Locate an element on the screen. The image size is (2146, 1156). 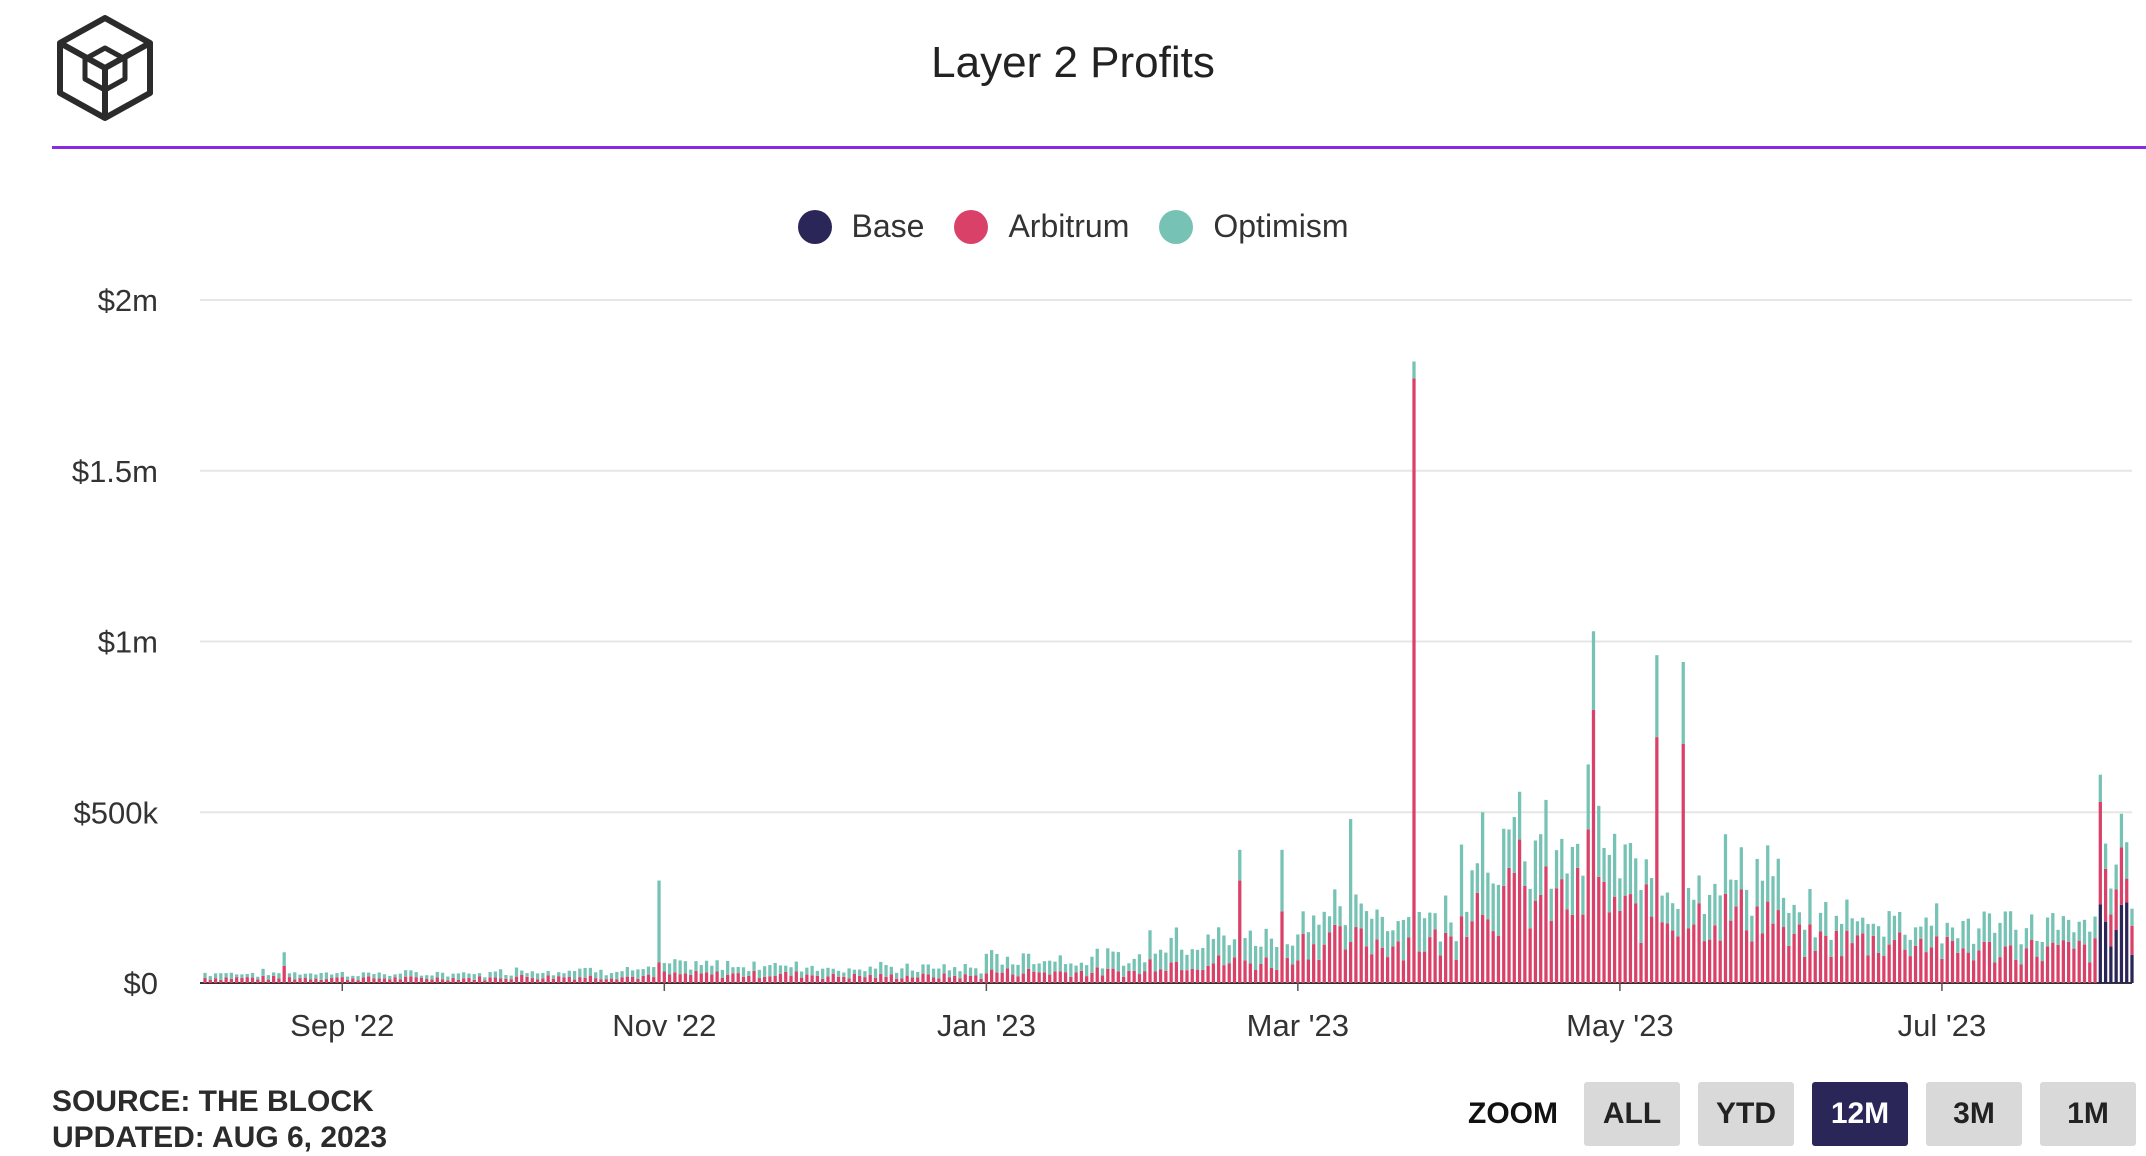
zoom-1m-button: 1M is located at coordinates (2088, 1114).